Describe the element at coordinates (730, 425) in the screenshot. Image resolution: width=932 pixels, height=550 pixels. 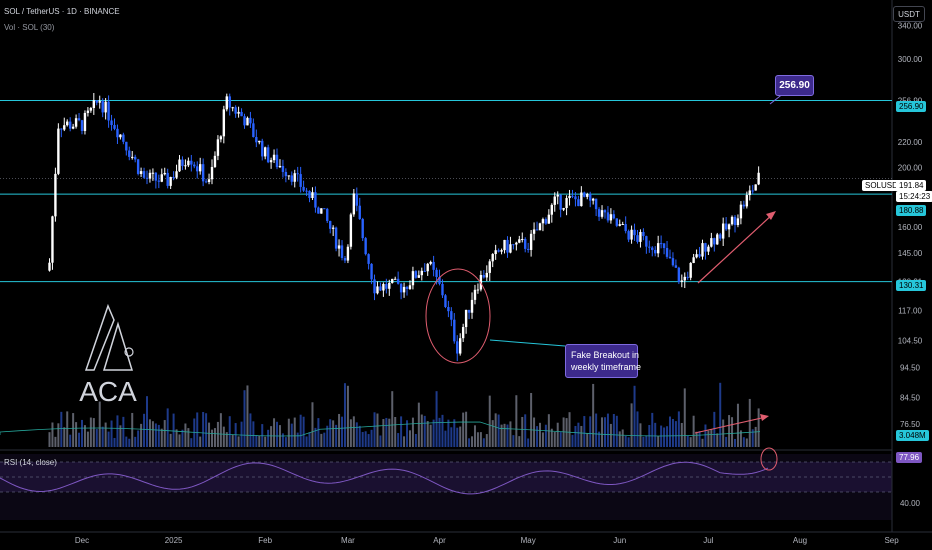
I see `volume-trend-arrow` at that location.